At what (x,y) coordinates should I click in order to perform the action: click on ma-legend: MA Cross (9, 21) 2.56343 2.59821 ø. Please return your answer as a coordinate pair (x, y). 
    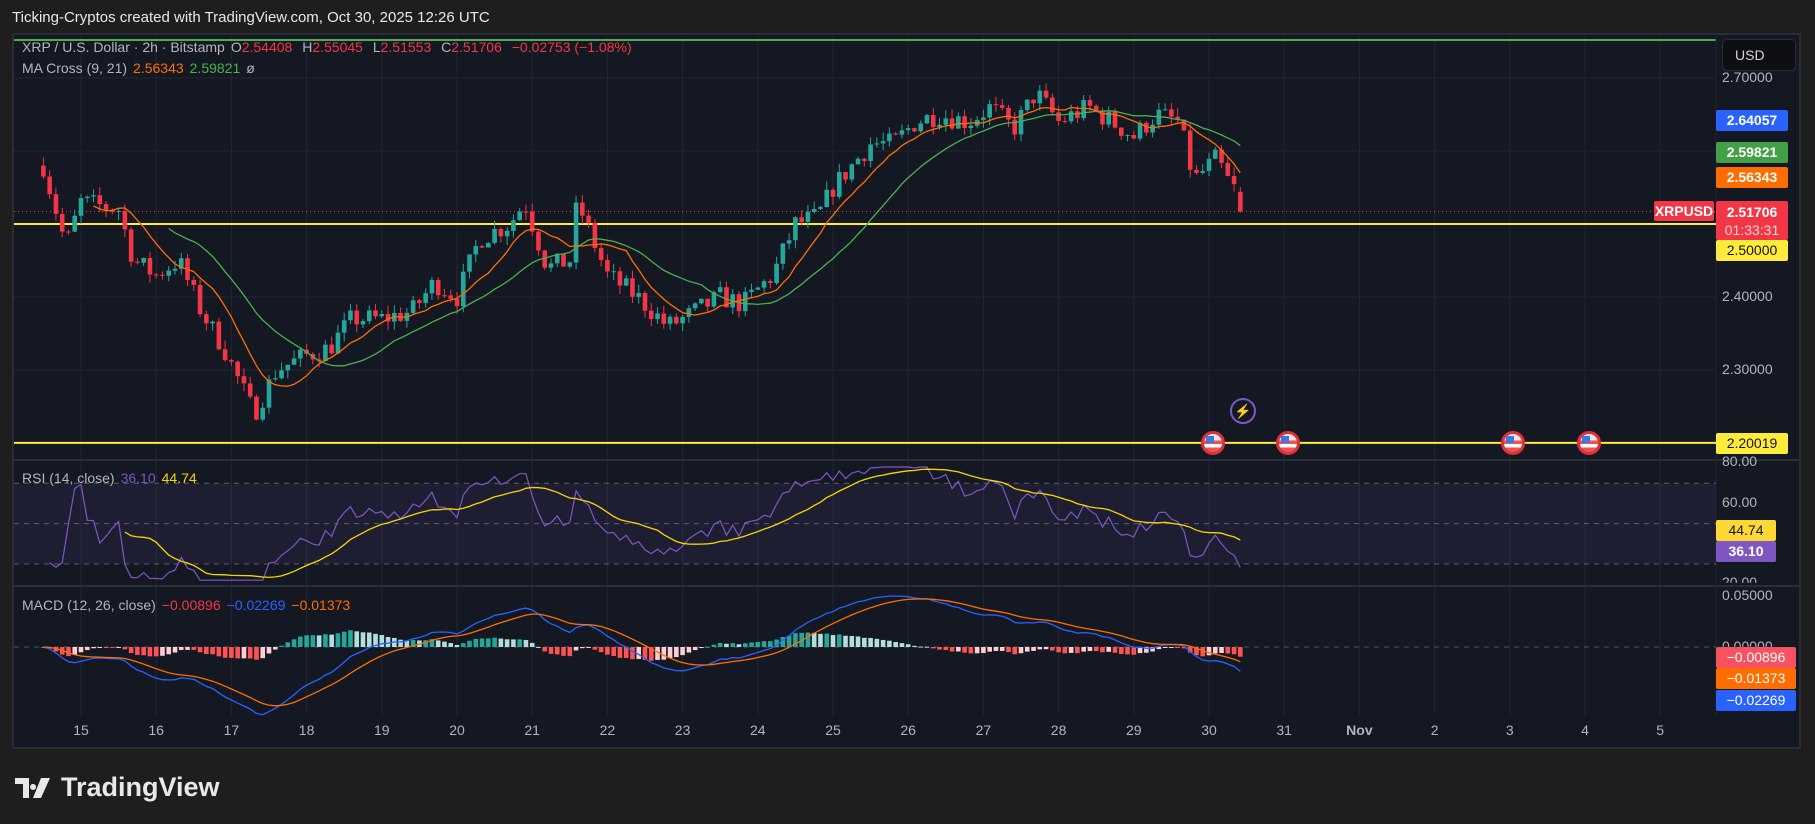
    Looking at the image, I should click on (141, 68).